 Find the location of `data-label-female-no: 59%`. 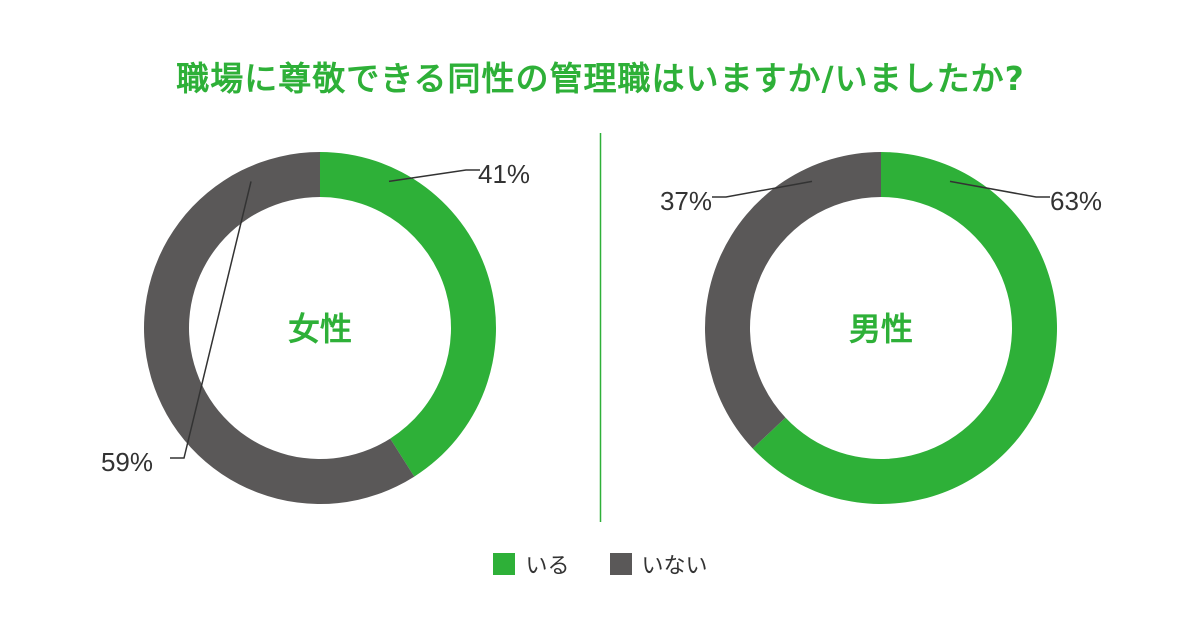

data-label-female-no: 59% is located at coordinates (127, 462).